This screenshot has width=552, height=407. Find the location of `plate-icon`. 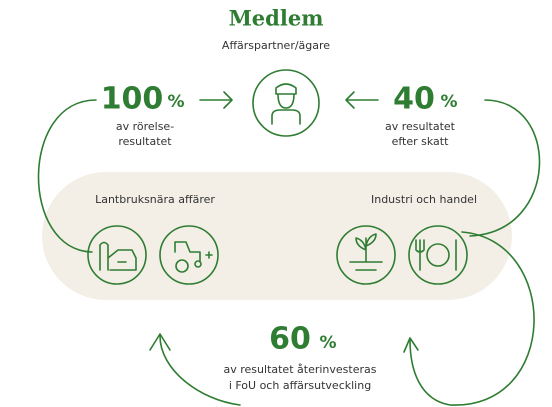

plate-icon is located at coordinates (438, 255).